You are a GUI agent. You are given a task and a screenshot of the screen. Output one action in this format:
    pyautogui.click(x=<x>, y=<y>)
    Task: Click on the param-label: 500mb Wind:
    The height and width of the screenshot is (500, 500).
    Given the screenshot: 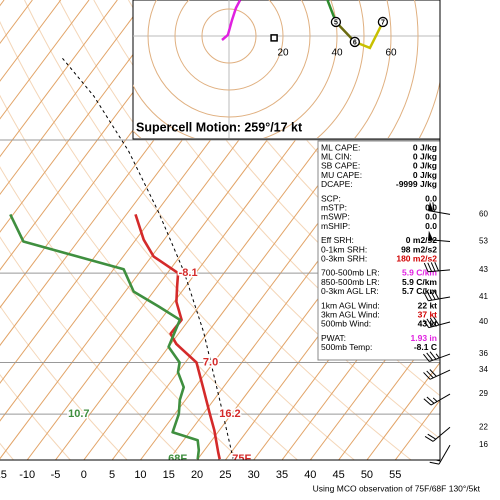 What is the action you would take?
    pyautogui.click(x=346, y=324)
    